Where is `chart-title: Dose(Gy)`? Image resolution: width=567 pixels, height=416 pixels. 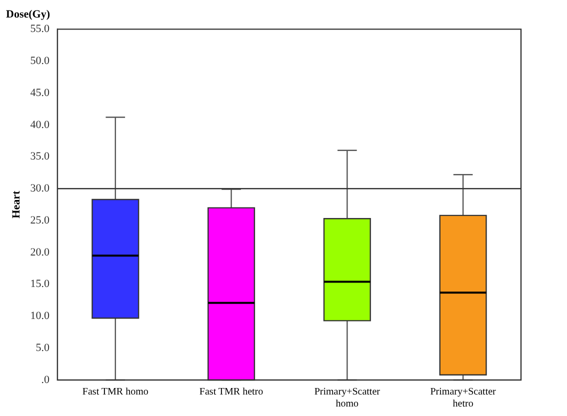 chart-title: Dose(Gy) is located at coordinates (28, 14).